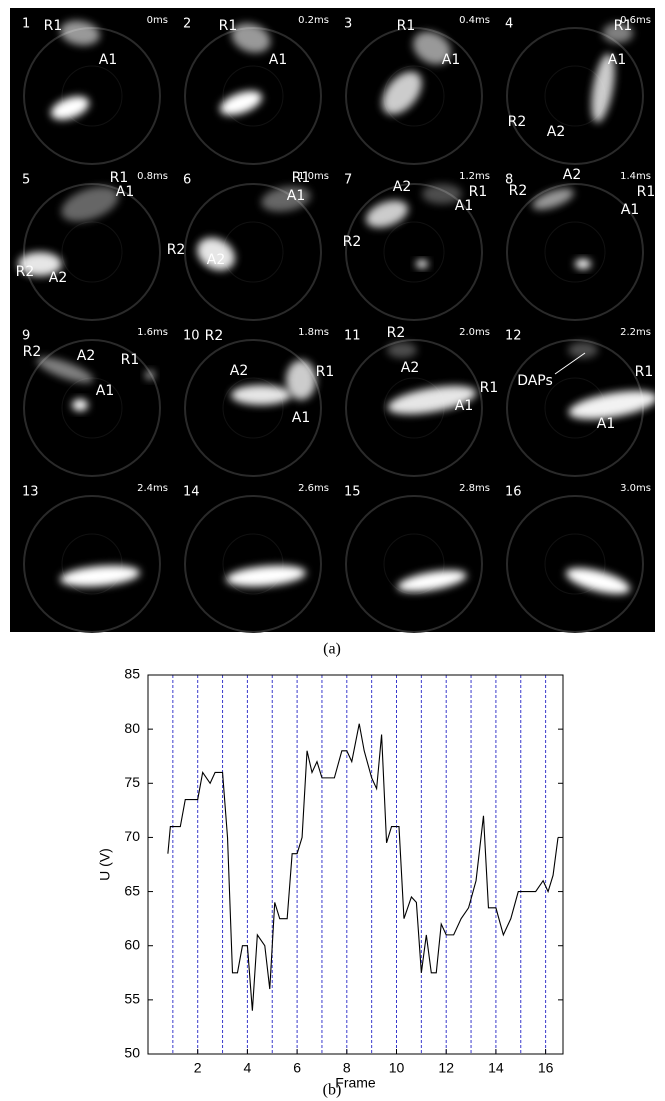  Describe the element at coordinates (105, 864) in the screenshot. I see `y-axis-label: U (V)` at that location.